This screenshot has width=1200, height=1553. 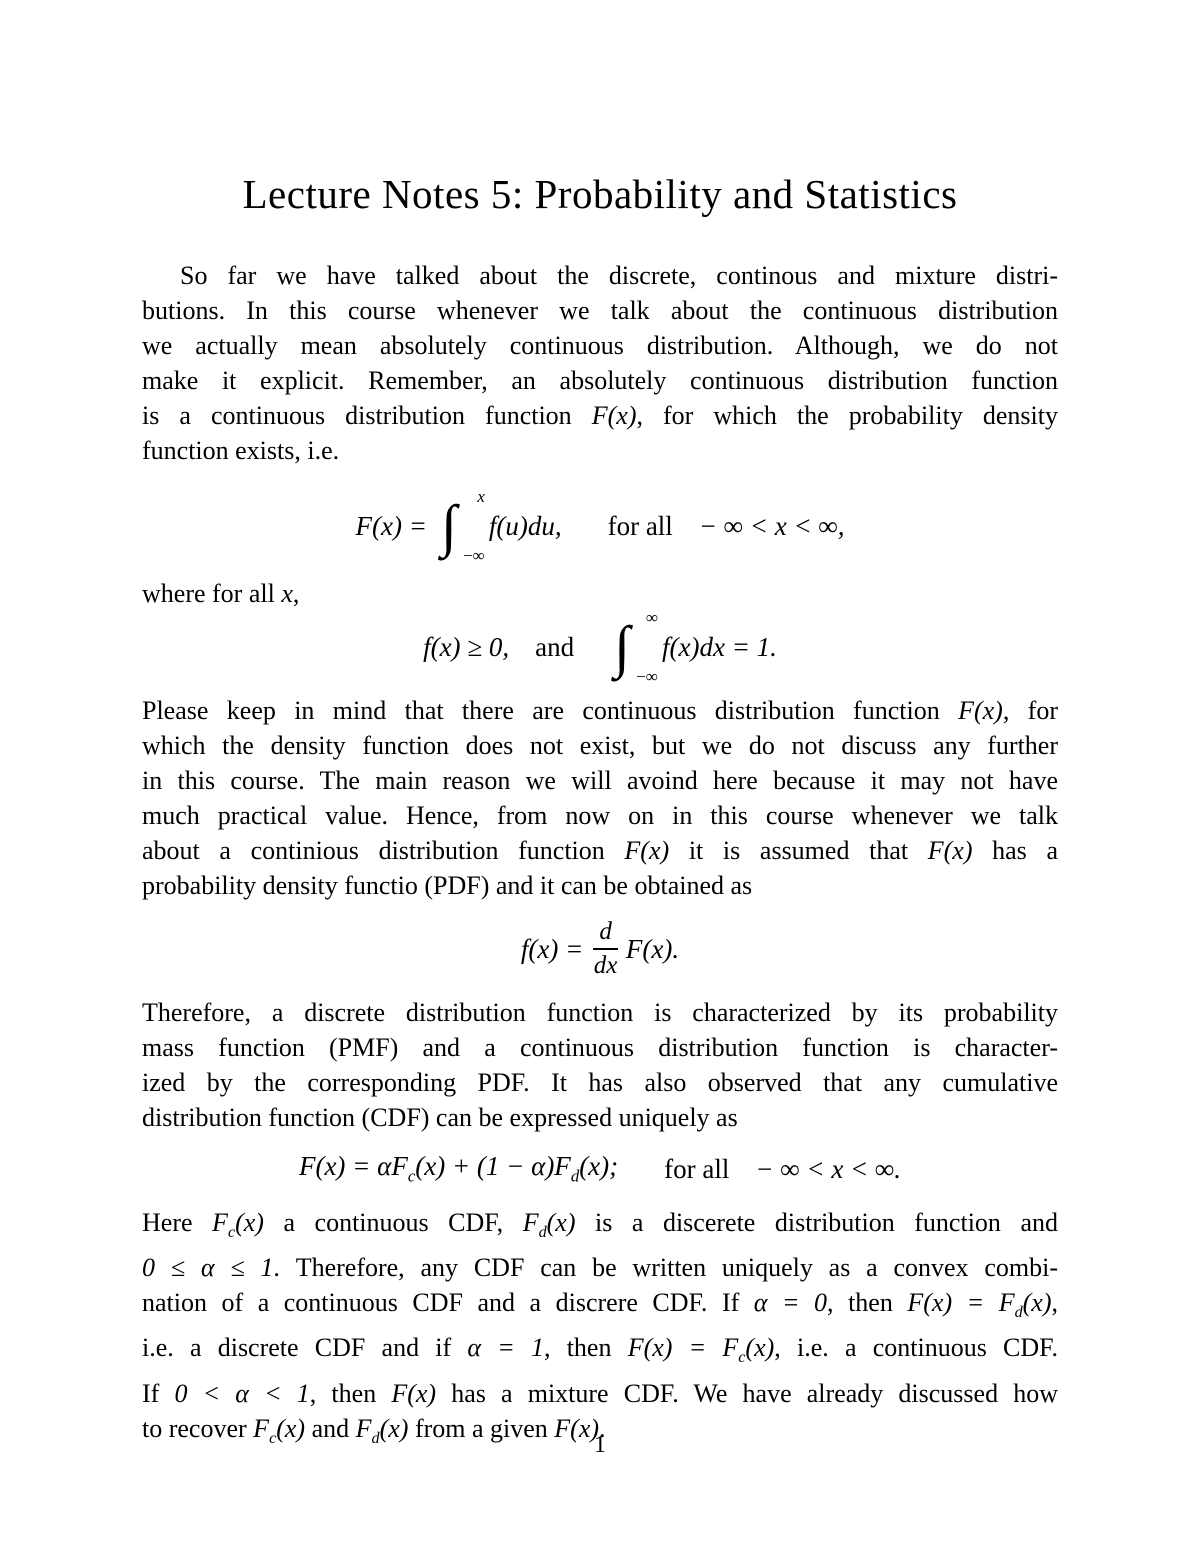 What do you see at coordinates (828, 1168) in the screenshot?
I see `equation-range: − ∞ < x < ∞.` at bounding box center [828, 1168].